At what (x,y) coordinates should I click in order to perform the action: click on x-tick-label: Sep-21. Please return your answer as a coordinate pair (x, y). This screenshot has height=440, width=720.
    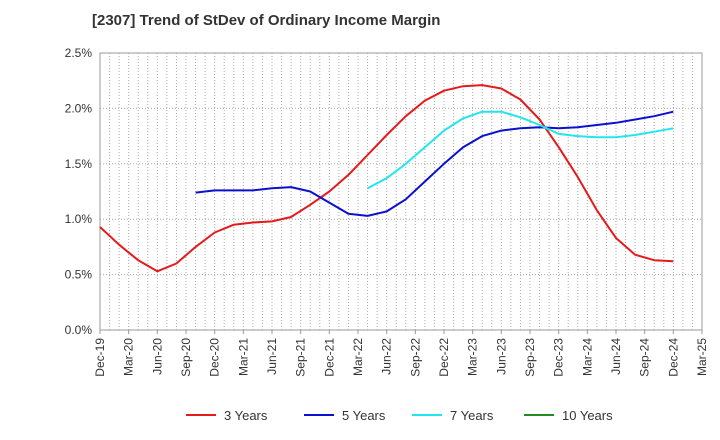
    Looking at the image, I should click on (301, 357).